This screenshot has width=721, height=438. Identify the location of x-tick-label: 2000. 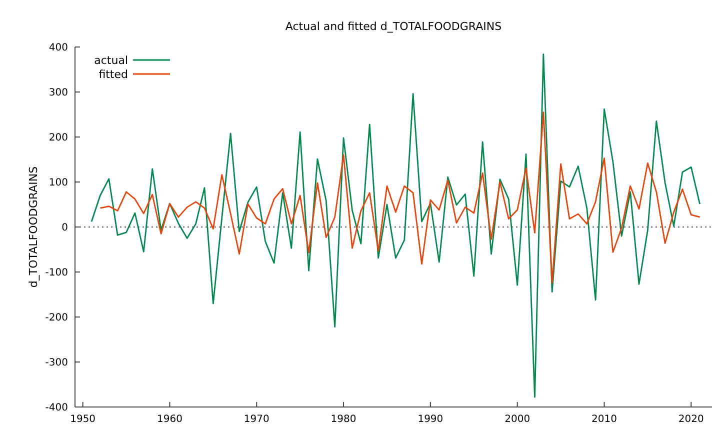
(517, 419).